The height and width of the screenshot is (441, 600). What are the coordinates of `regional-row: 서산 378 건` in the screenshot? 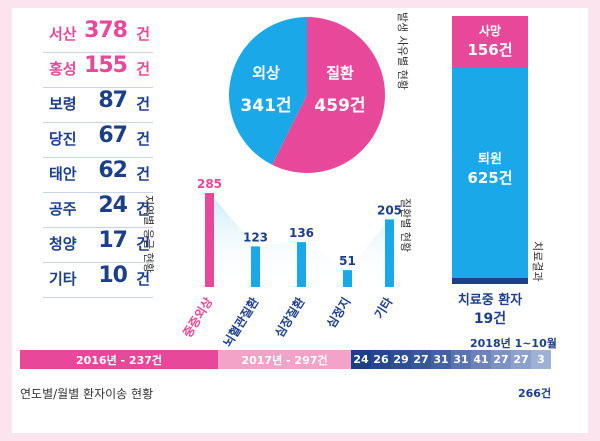 It's located at (98, 35).